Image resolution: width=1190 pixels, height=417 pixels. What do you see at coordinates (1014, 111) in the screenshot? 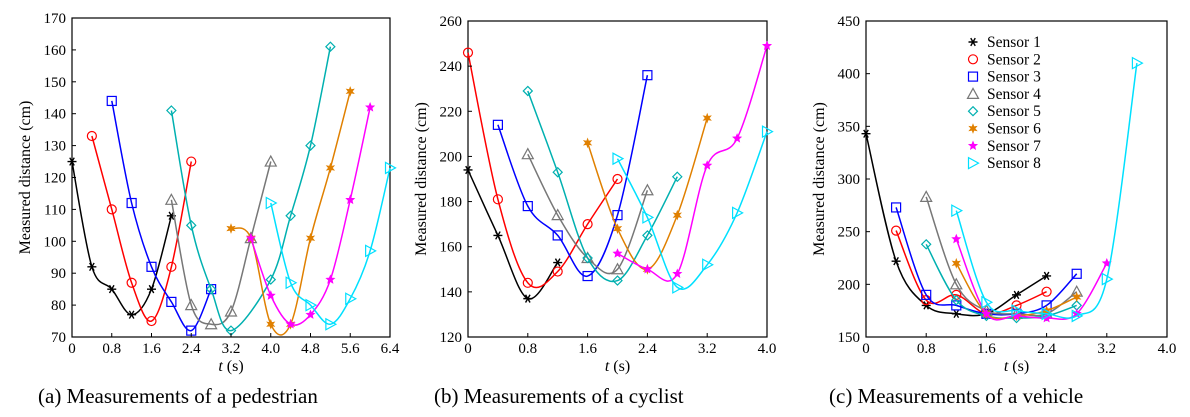
I see `legend-entry: Sensor 5` at bounding box center [1014, 111].